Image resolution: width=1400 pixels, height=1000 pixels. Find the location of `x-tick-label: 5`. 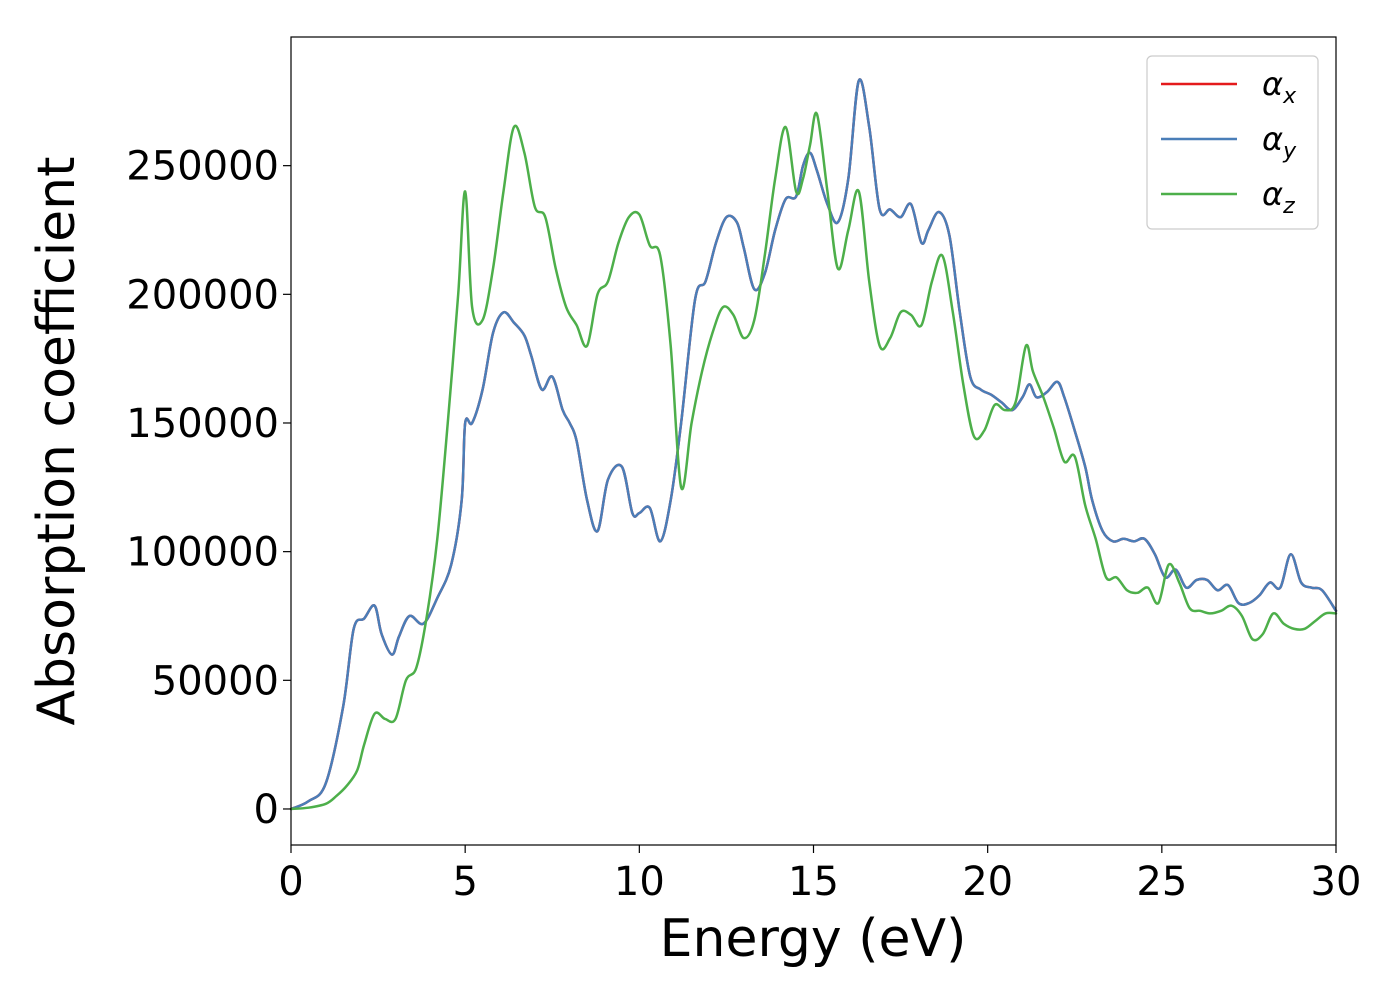

x-tick-label: 5 is located at coordinates (464, 882).